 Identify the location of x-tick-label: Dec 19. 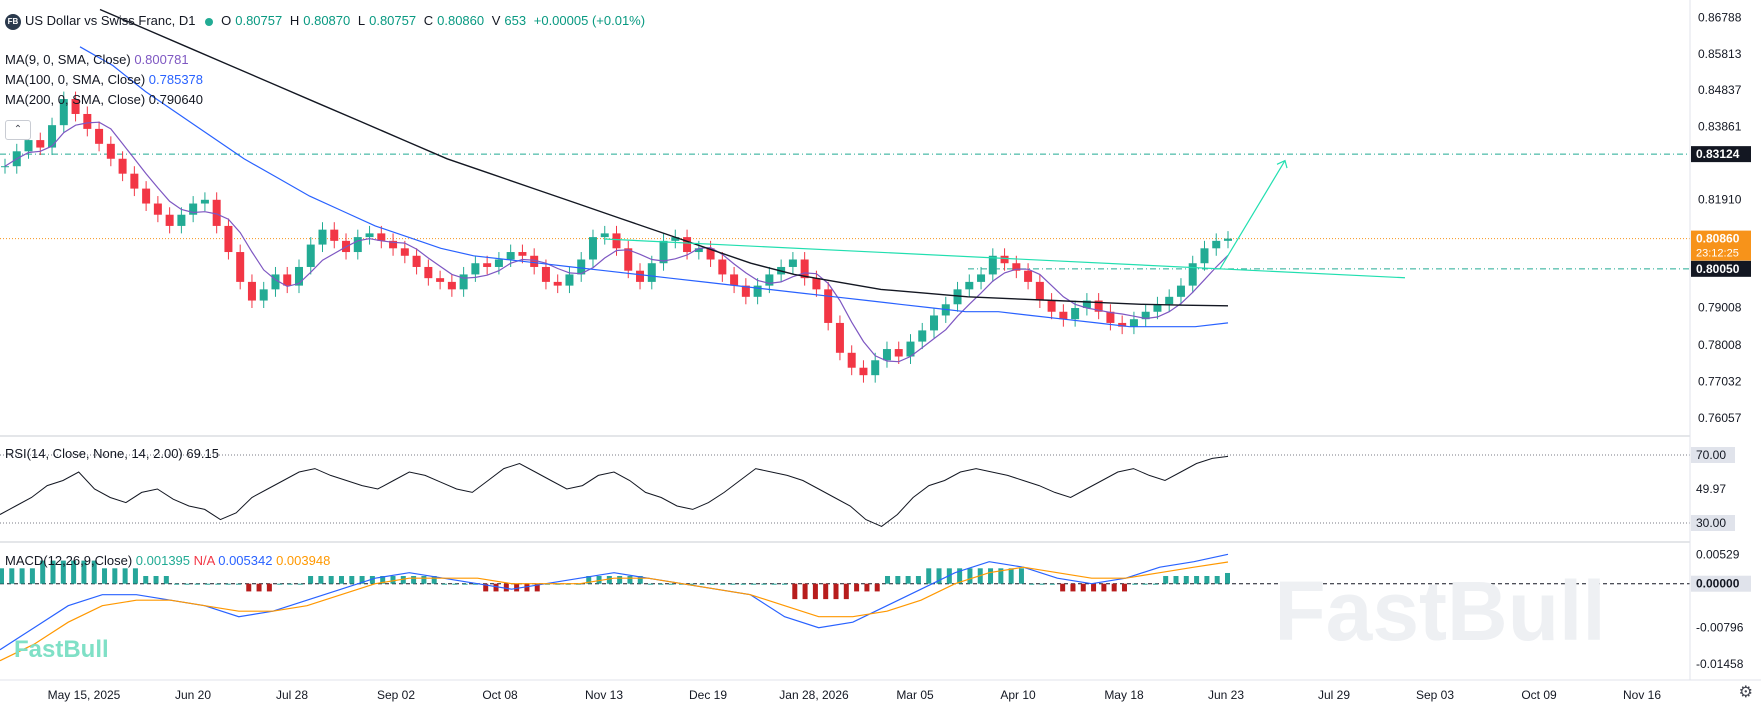
(708, 695).